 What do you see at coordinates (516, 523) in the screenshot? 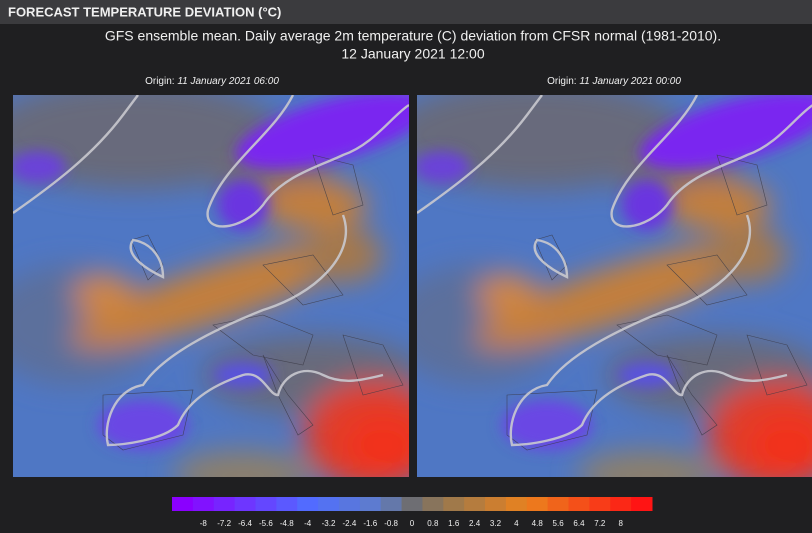
I see `colorbar-tick-label: 4` at bounding box center [516, 523].